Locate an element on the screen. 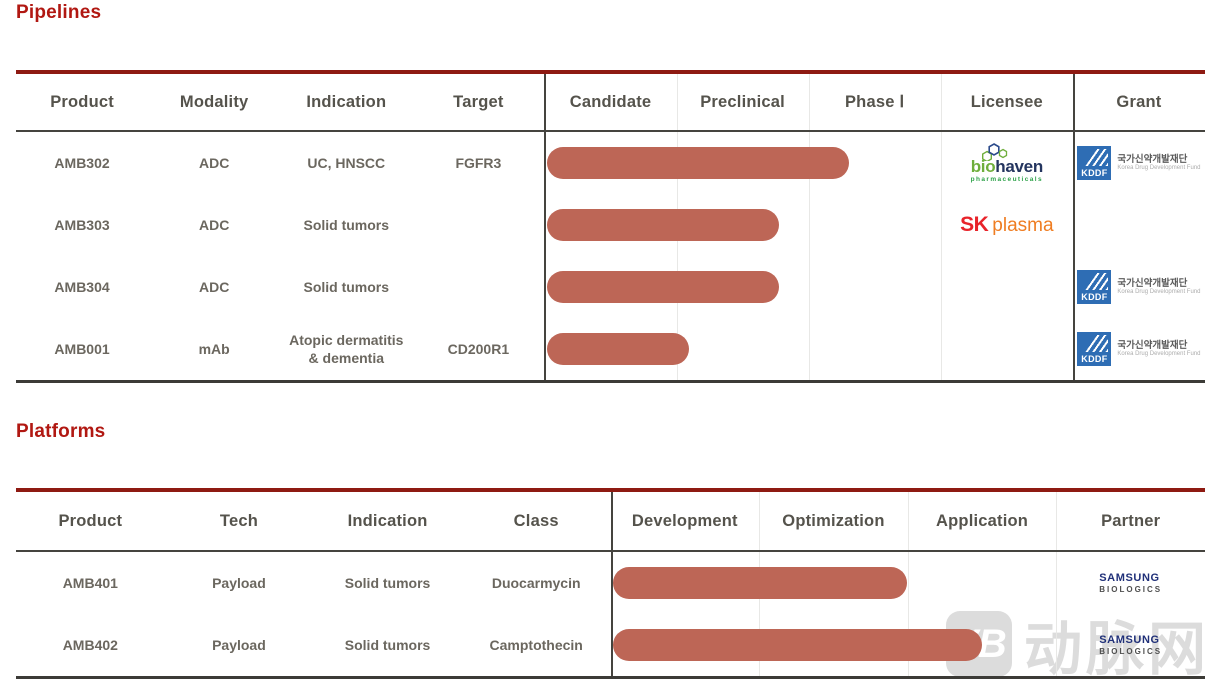 Image resolution: width=1224 pixels, height=683 pixels. product-cell: AMB001 is located at coordinates (82, 348).